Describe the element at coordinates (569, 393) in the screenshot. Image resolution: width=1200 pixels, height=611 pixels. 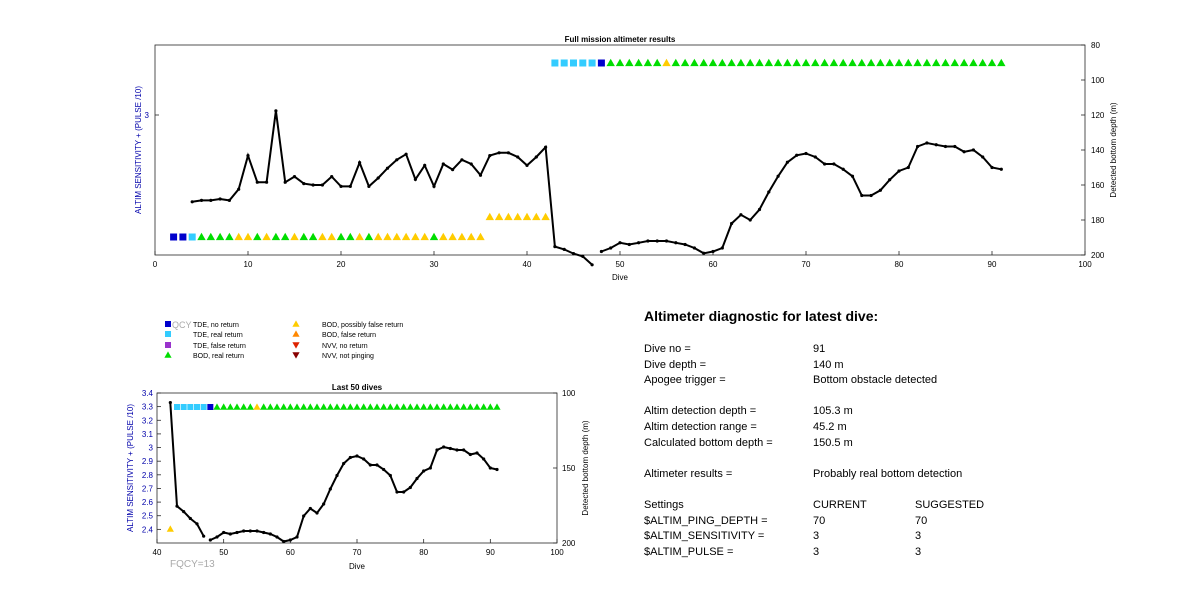
I see `right-y-tick-label-2: 100` at that location.